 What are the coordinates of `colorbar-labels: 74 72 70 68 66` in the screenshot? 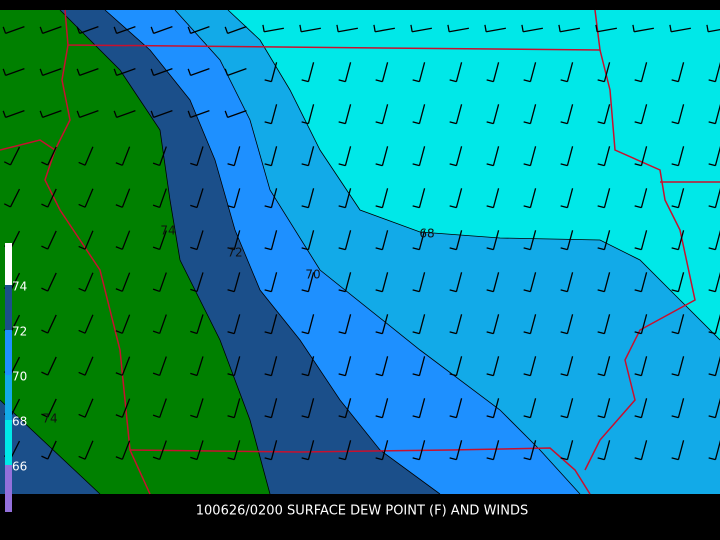 It's located at (19, 377).